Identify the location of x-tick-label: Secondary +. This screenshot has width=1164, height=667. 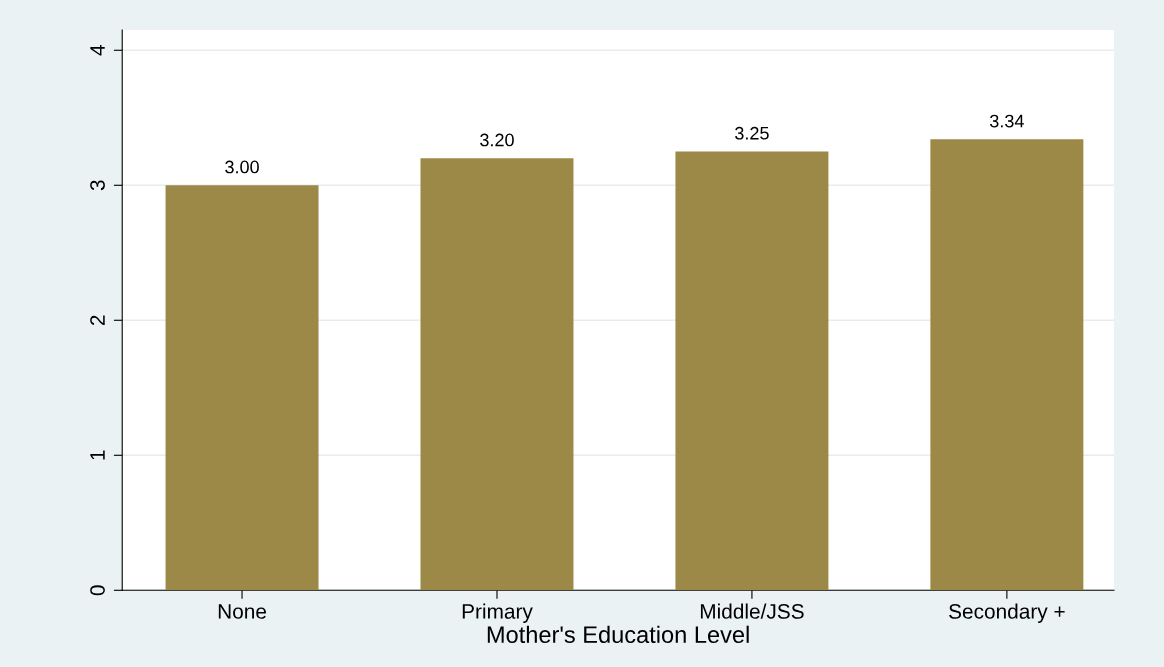
(1007, 613).